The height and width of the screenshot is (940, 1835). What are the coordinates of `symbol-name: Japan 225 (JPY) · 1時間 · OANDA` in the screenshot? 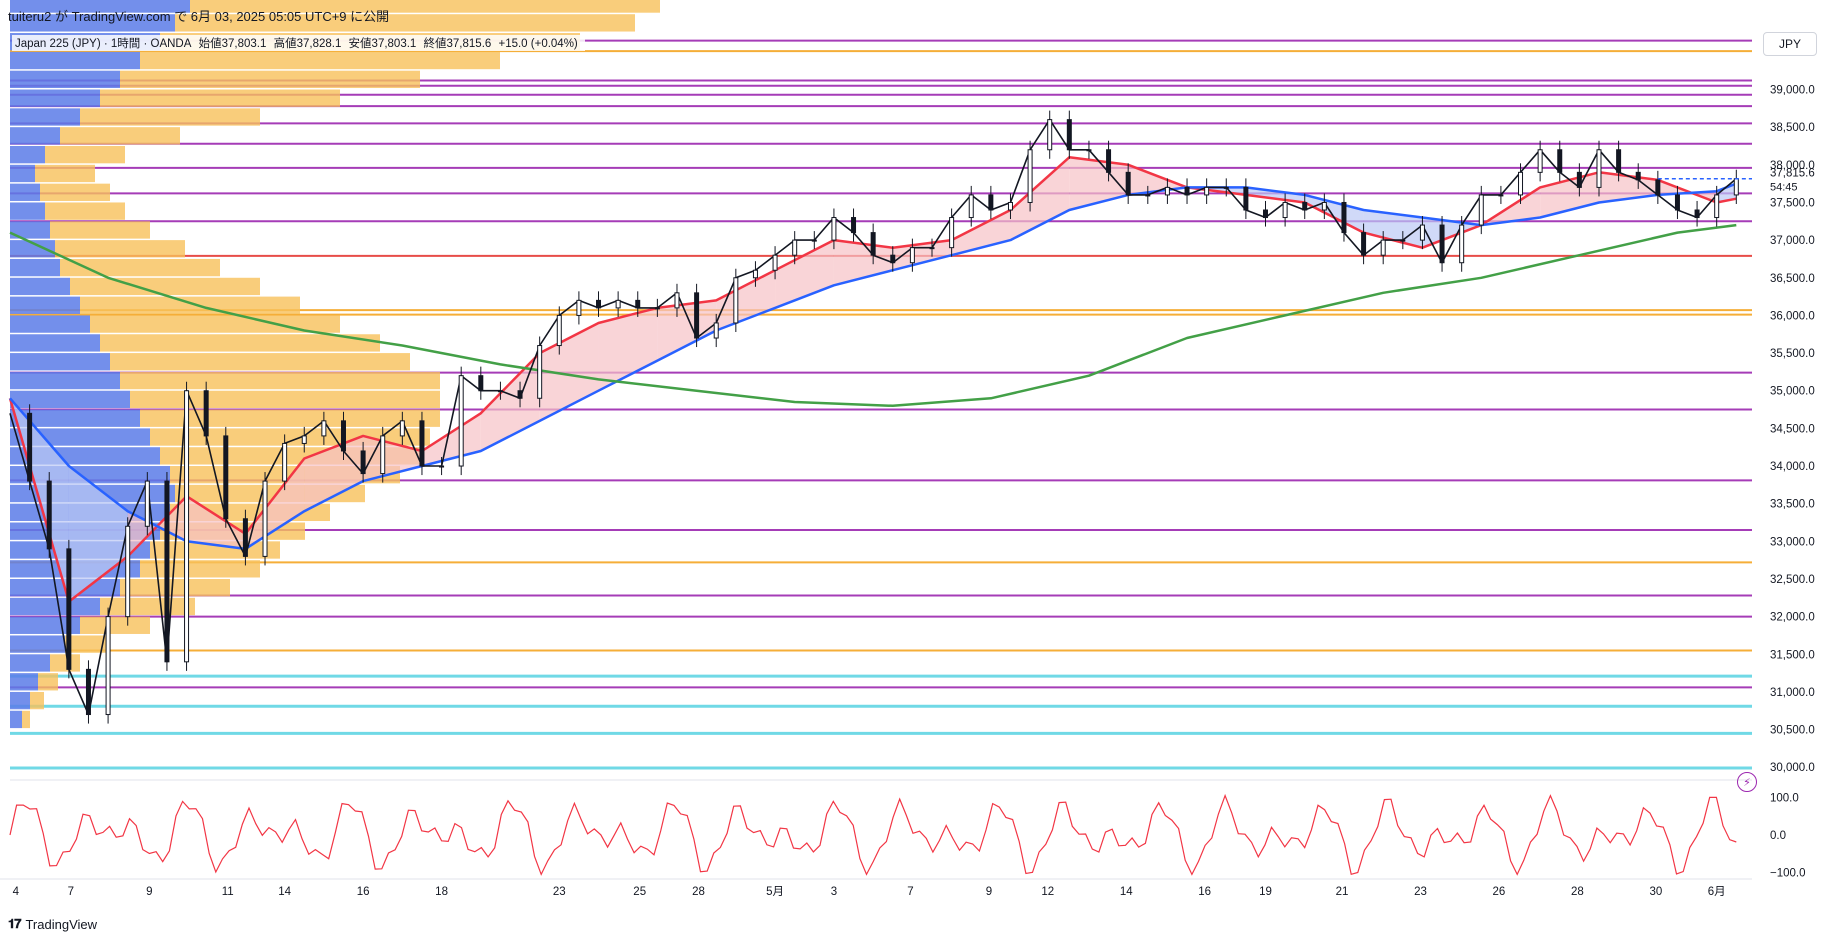 It's located at (103, 44).